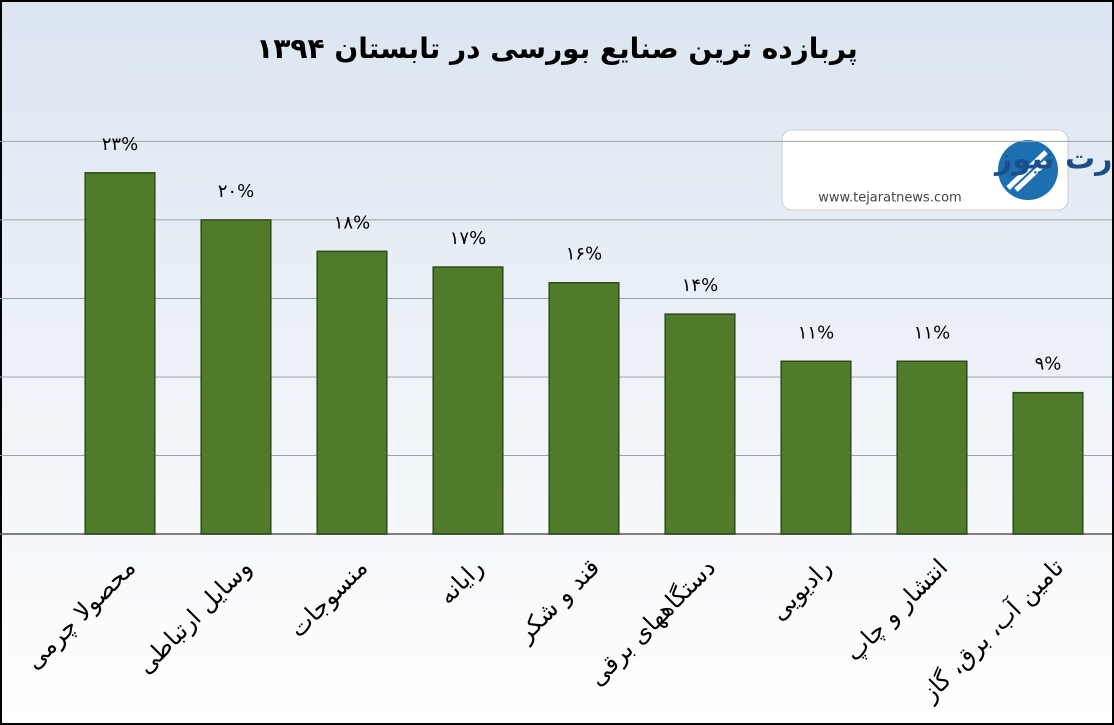  What do you see at coordinates (584, 254) in the screenshot?
I see `data-label: ۱۶%` at bounding box center [584, 254].